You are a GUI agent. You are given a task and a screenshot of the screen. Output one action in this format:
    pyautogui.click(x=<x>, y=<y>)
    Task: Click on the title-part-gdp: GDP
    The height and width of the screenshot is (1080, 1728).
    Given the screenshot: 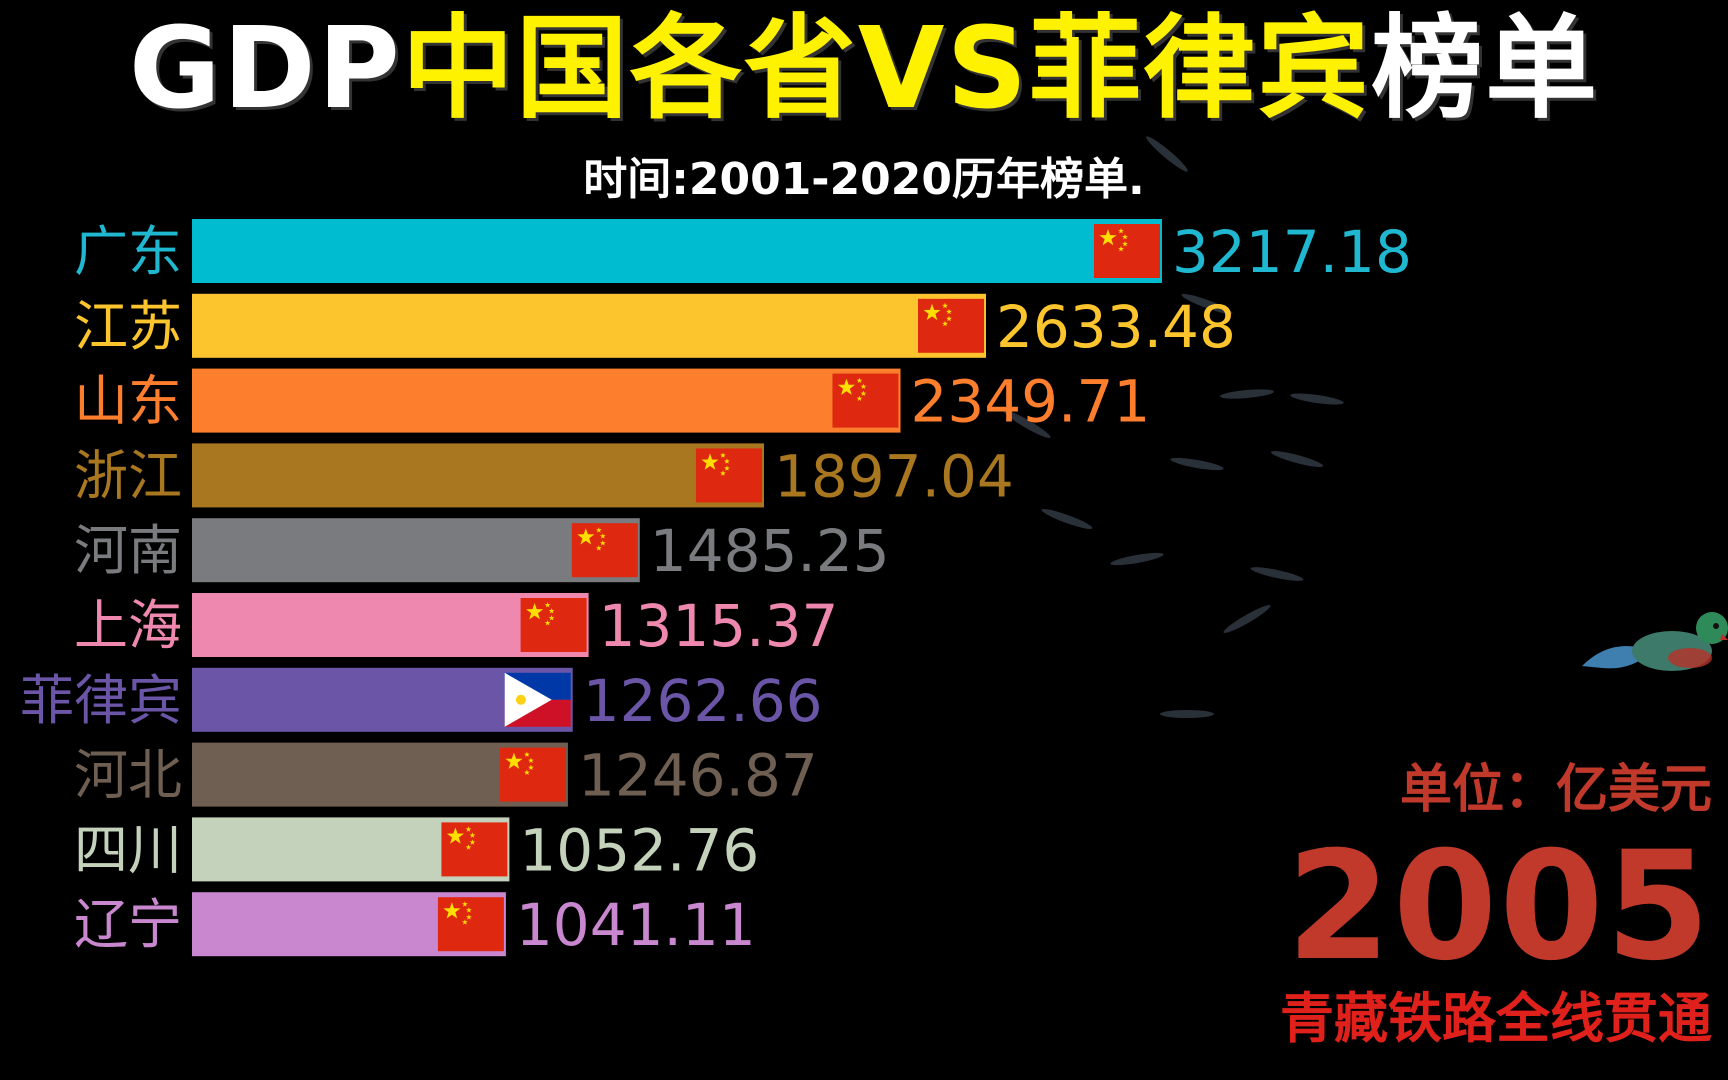 What is the action you would take?
    pyautogui.click(x=265, y=69)
    